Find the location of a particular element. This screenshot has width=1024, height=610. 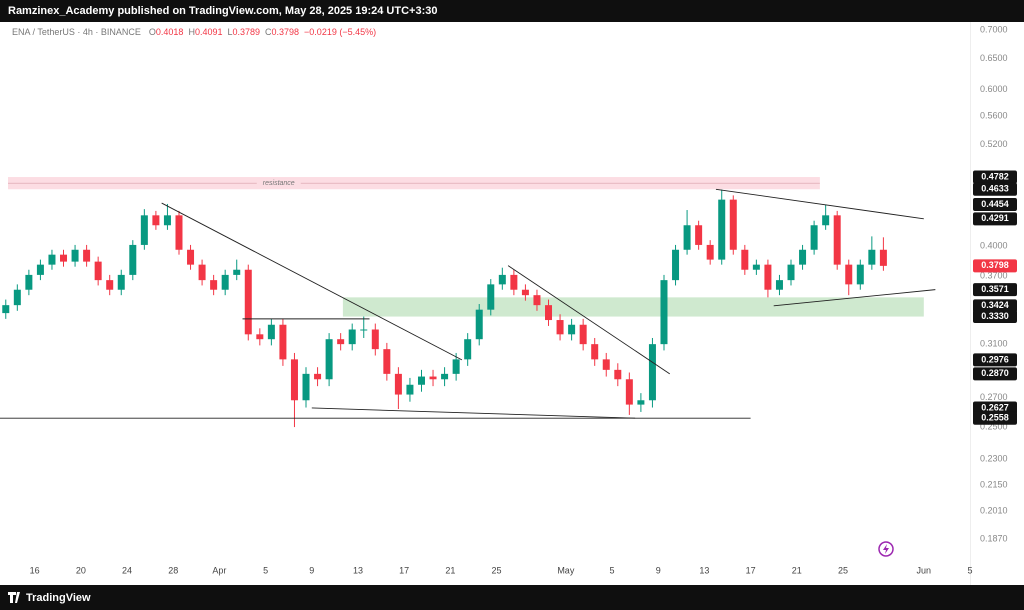

icon is located at coordinates (886, 549).